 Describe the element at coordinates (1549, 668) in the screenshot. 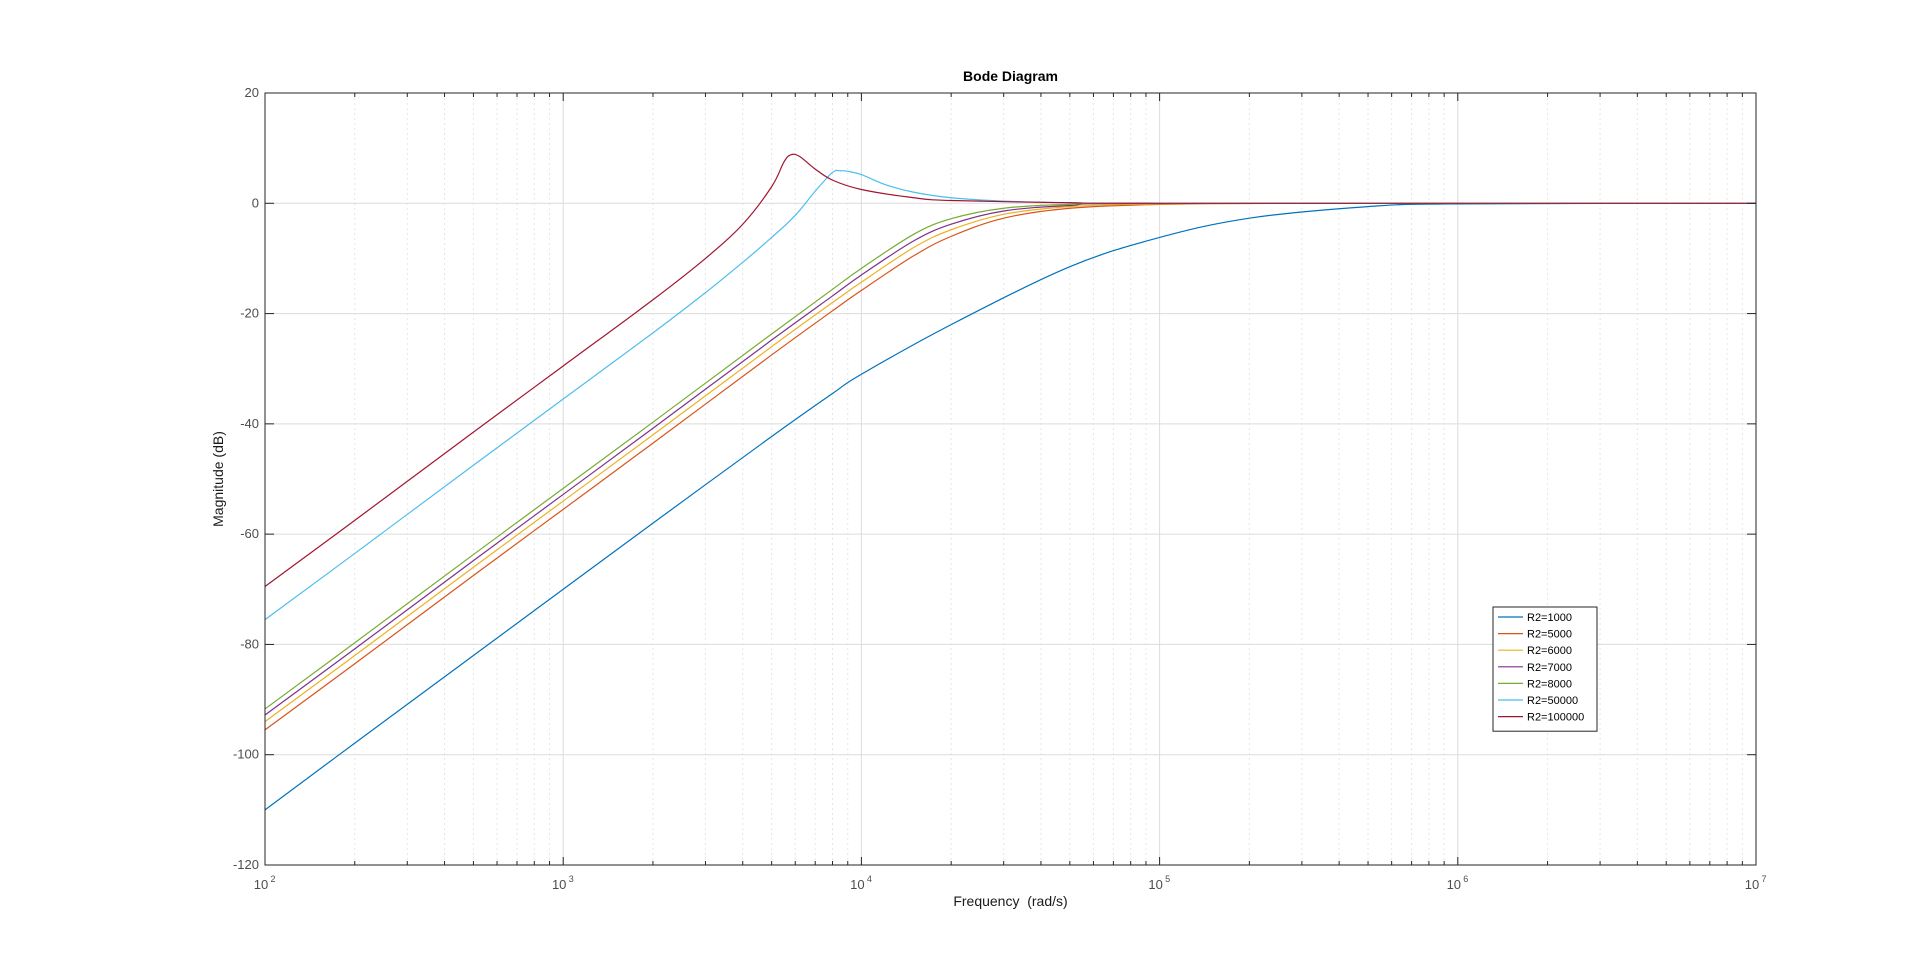

I see `legend-entry: R2=7000` at that location.